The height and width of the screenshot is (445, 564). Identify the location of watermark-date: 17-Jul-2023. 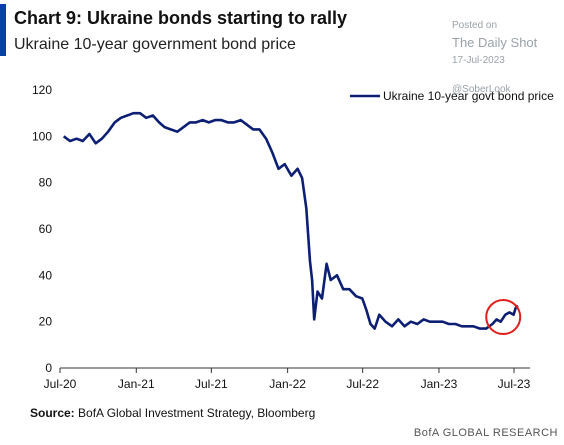
(478, 60).